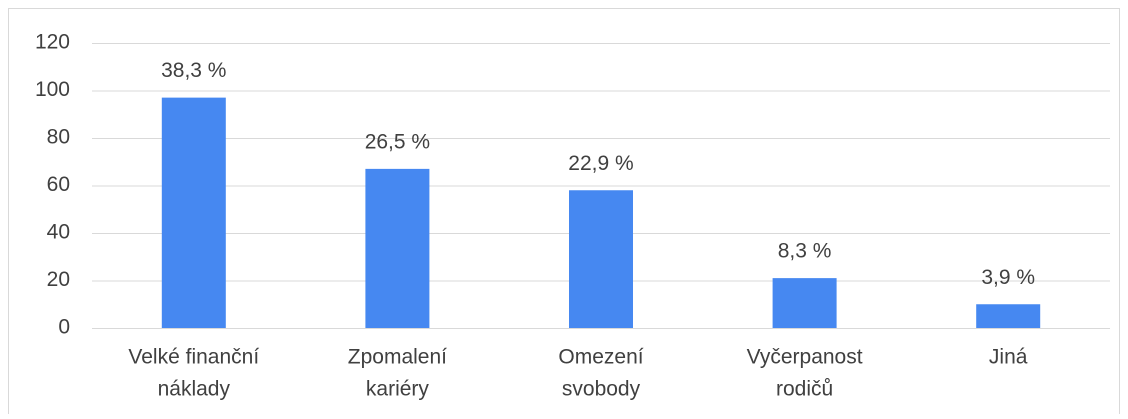 The height and width of the screenshot is (419, 1128). Describe the element at coordinates (194, 389) in the screenshot. I see `x-tick-label: náklady` at that location.